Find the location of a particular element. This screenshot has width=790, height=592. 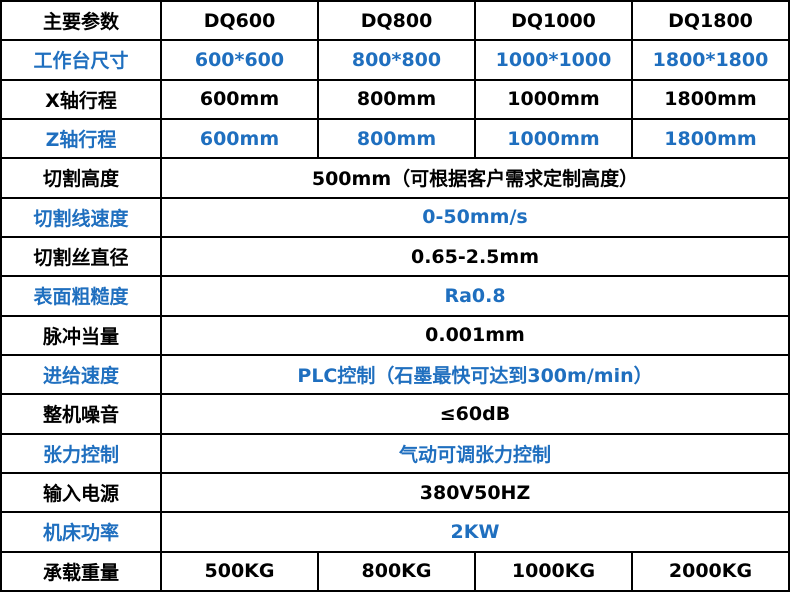

table-cell: DQ600 is located at coordinates (239, 21).